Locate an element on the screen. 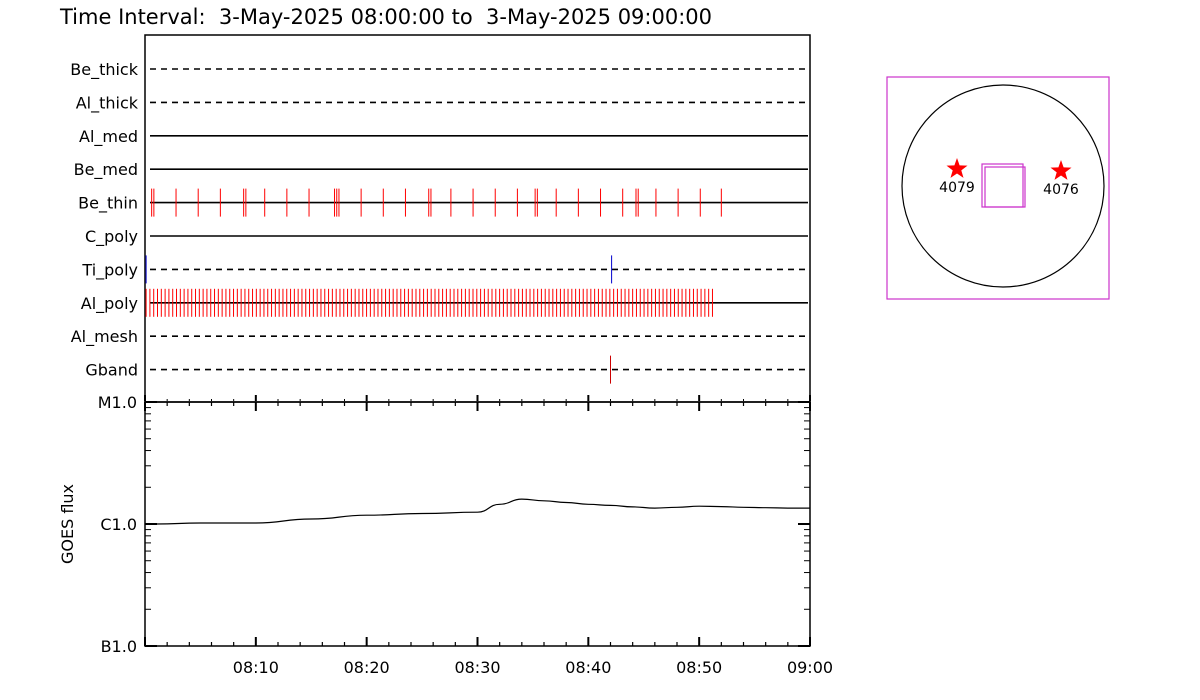  channel-row-ti_poly: Ti_poly is located at coordinates (444, 269).